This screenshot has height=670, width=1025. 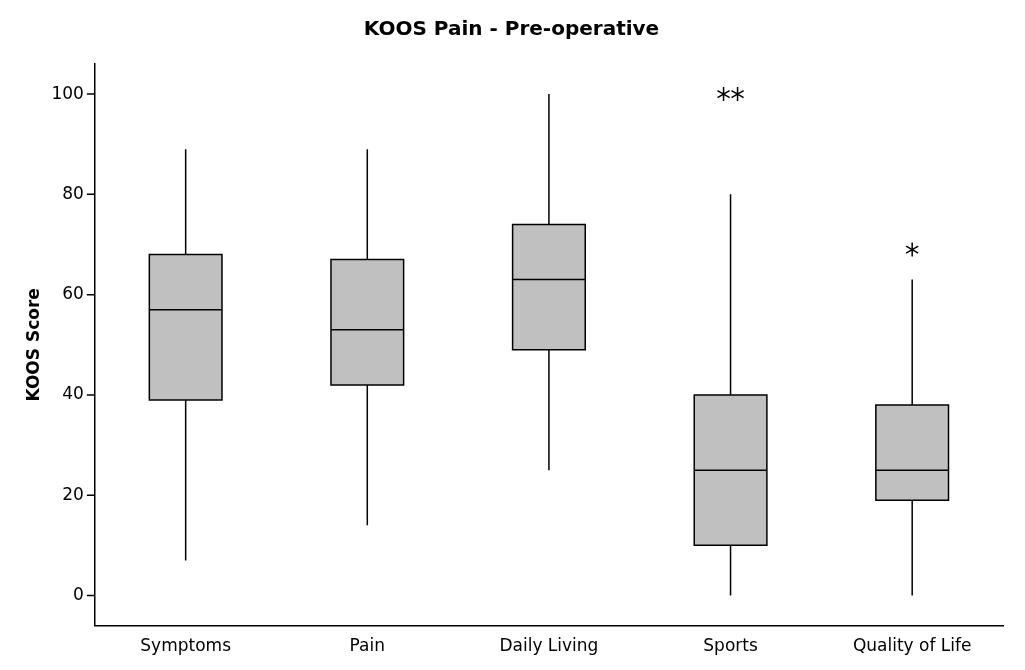 I want to click on y-axis-title: KOOS Score, so click(x=32, y=345).